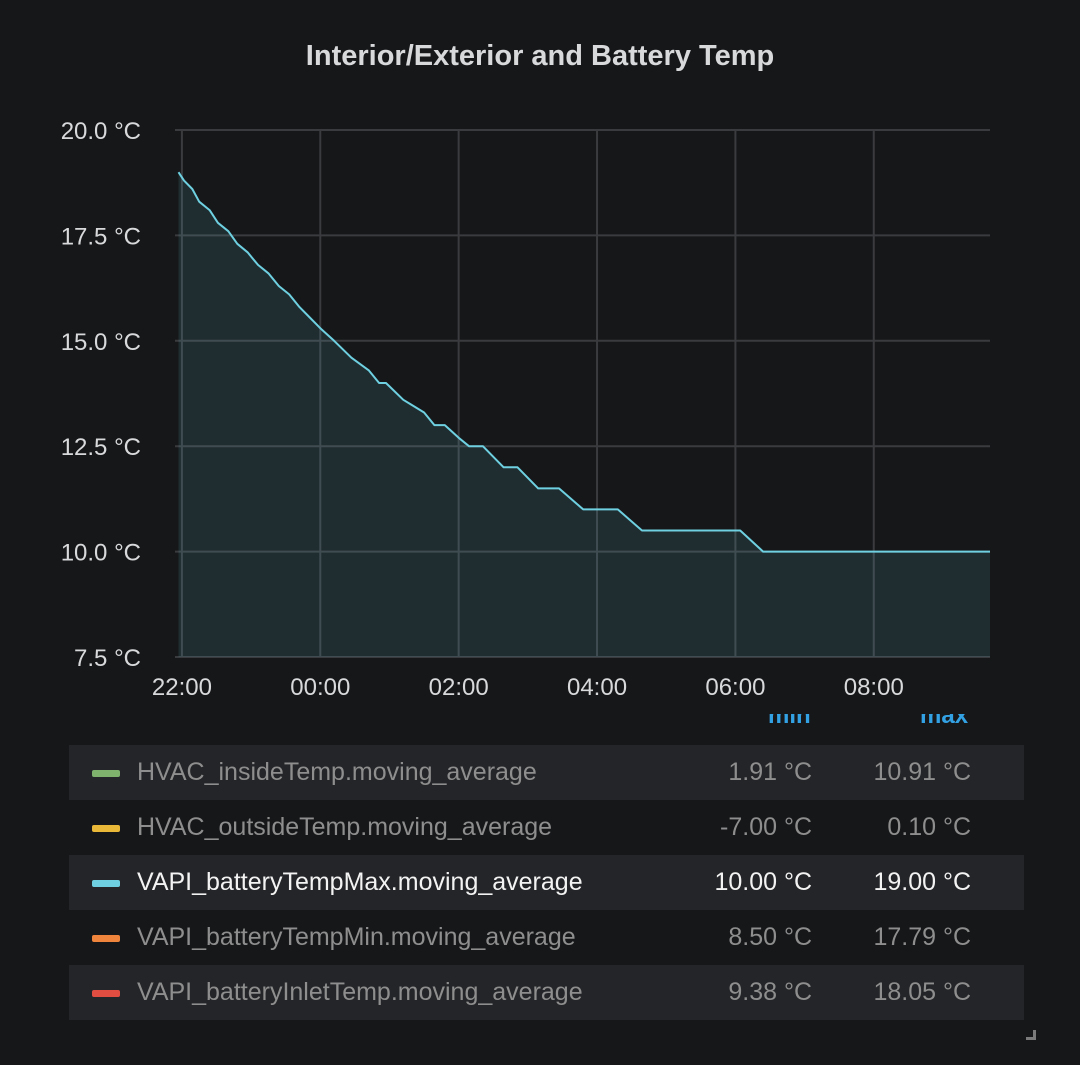  Describe the element at coordinates (360, 882) in the screenshot. I see `series-name: VAPI_batteryTempMax.moving_average` at that location.